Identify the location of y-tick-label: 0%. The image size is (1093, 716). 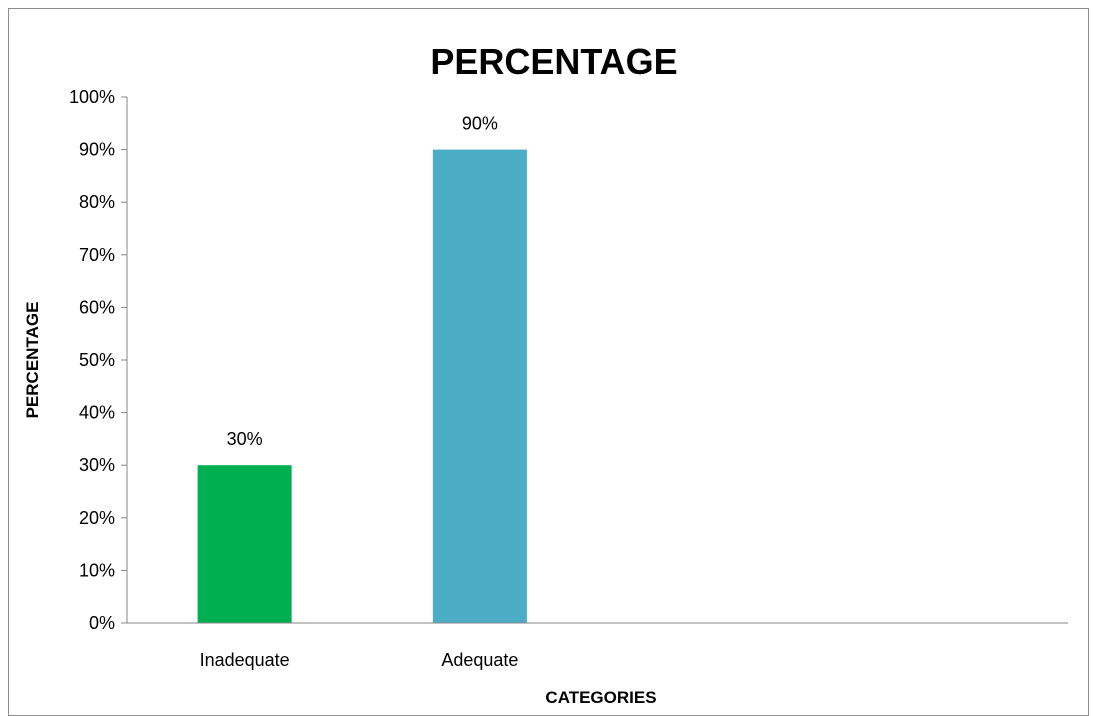
(102, 623).